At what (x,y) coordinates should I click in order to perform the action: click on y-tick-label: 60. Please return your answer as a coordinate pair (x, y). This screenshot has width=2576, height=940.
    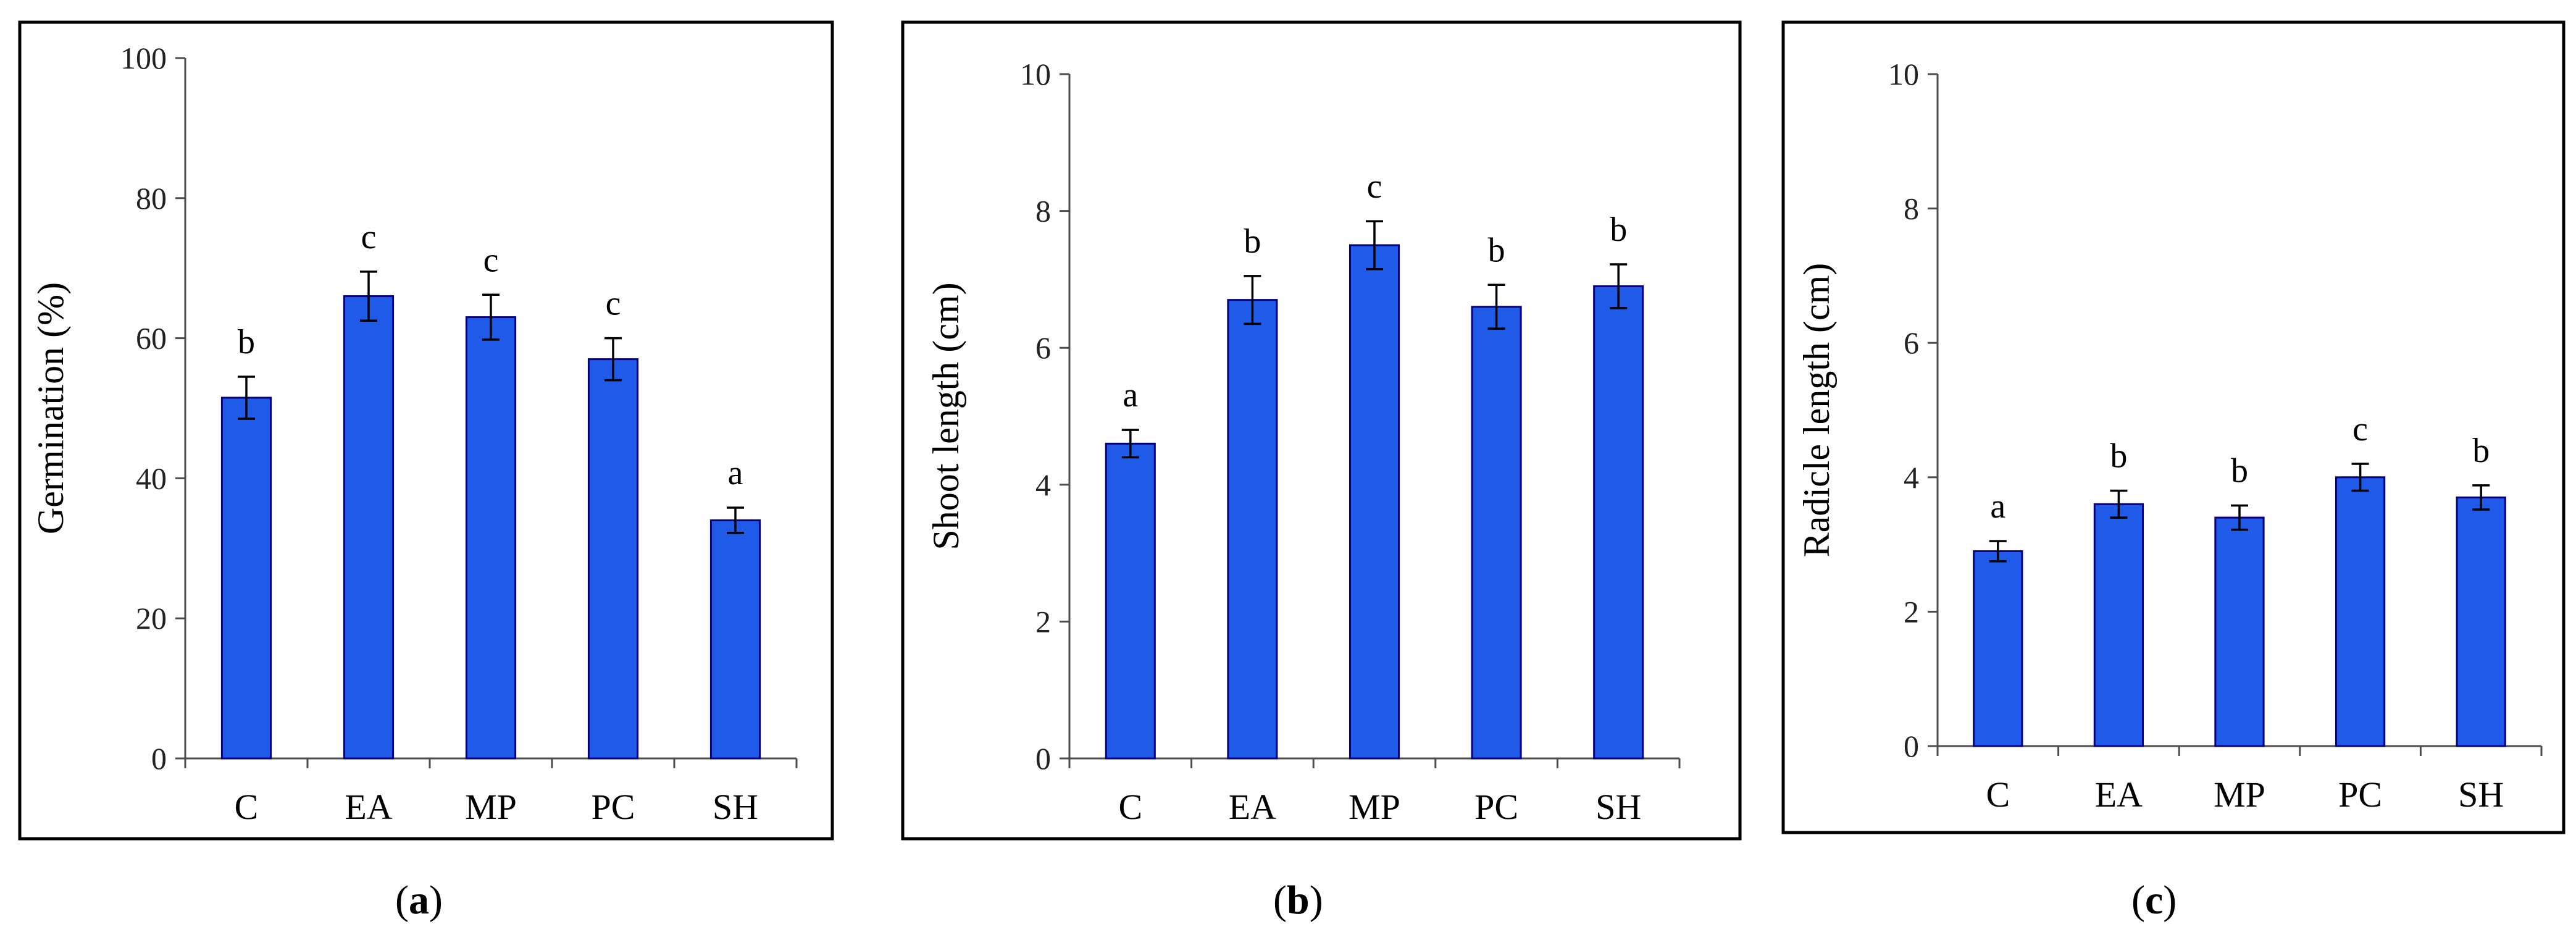
    Looking at the image, I should click on (151, 338).